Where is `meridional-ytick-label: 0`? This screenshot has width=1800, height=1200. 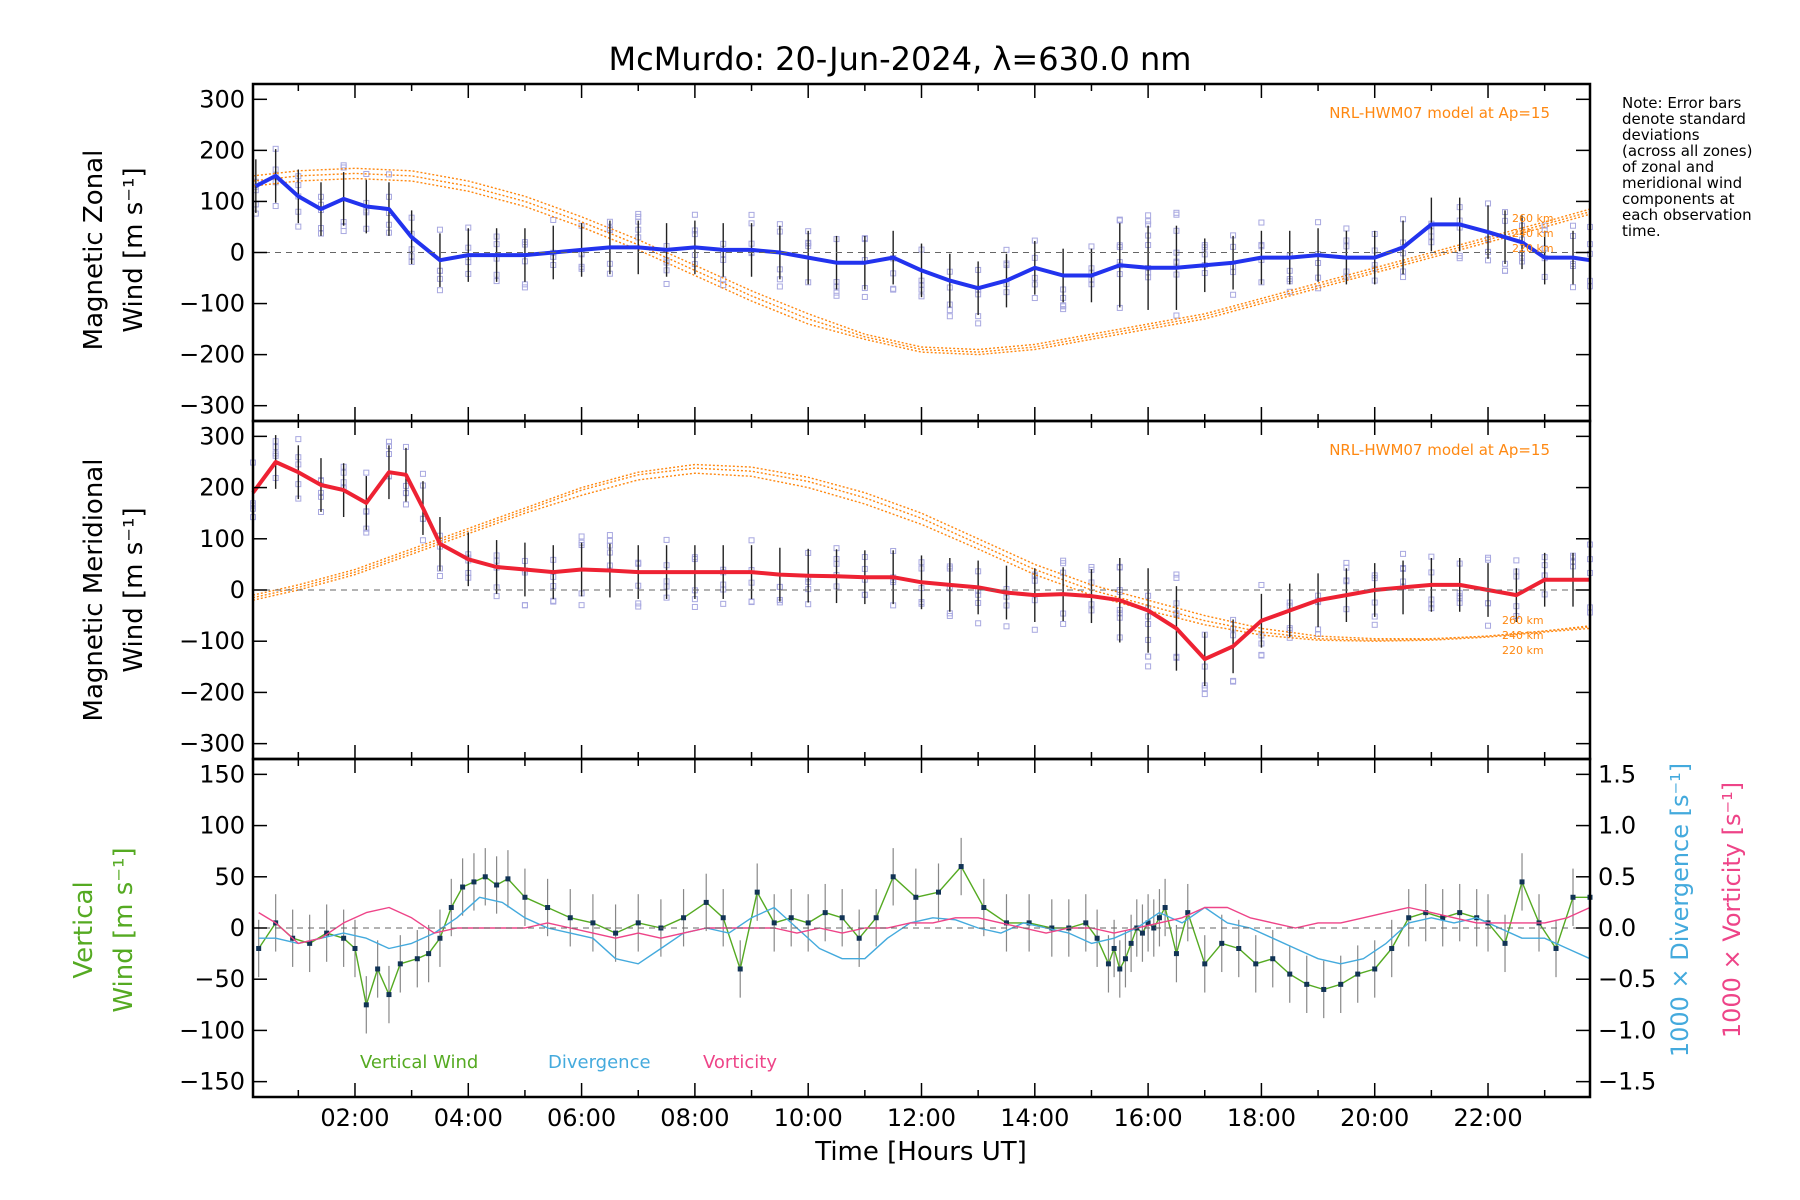
meridional-ytick-label: 0 is located at coordinates (237, 590).